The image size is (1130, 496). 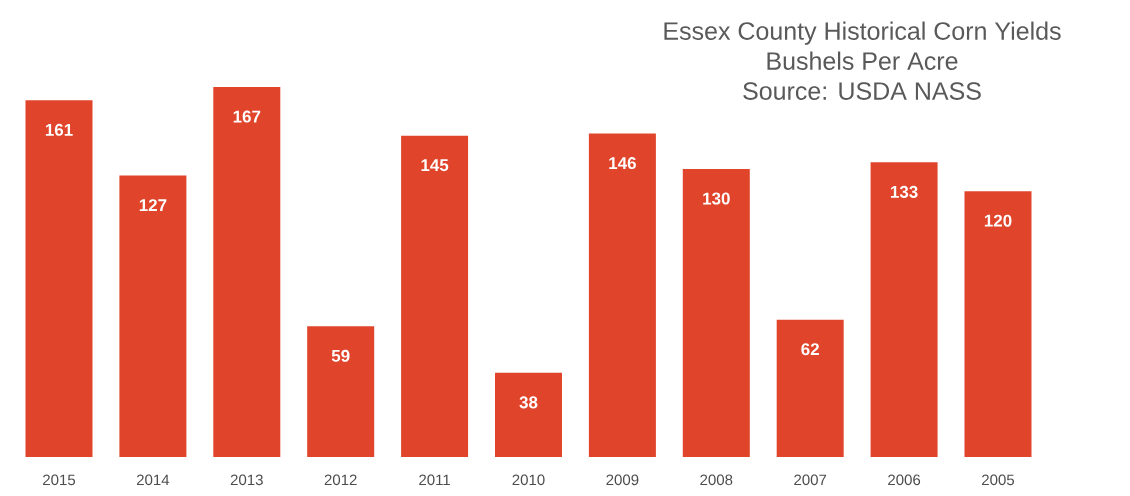 I want to click on chart-subtitle: Bushels Per Acre, so click(x=862, y=60).